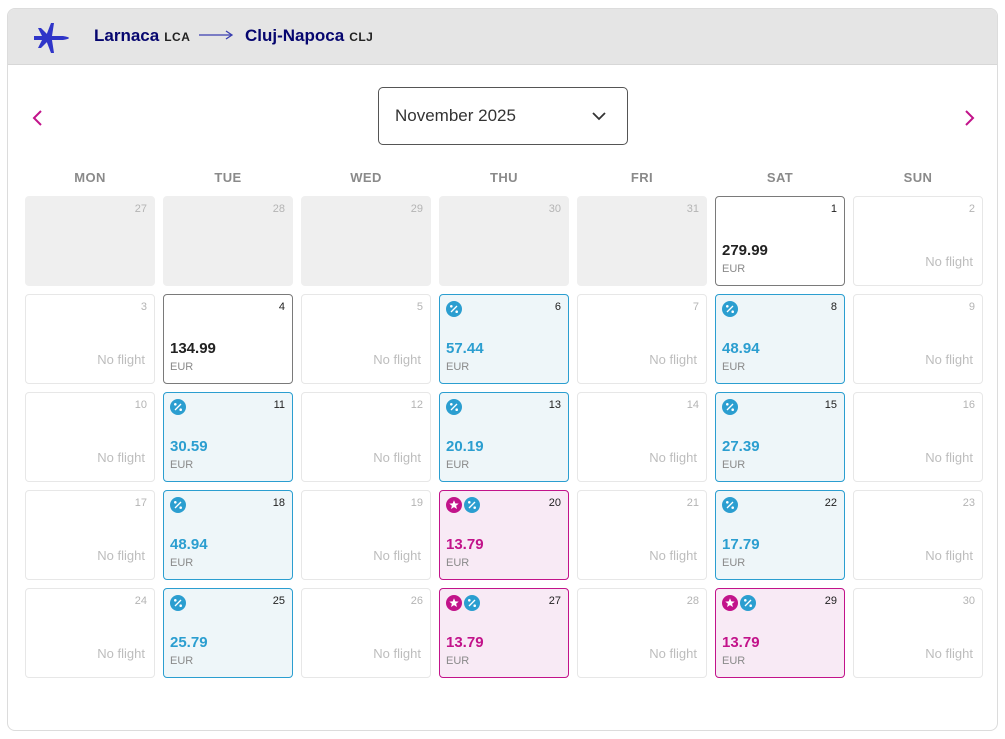 The height and width of the screenshot is (739, 1005). What do you see at coordinates (642, 535) in the screenshot?
I see `calendar-day: 21 No flight` at bounding box center [642, 535].